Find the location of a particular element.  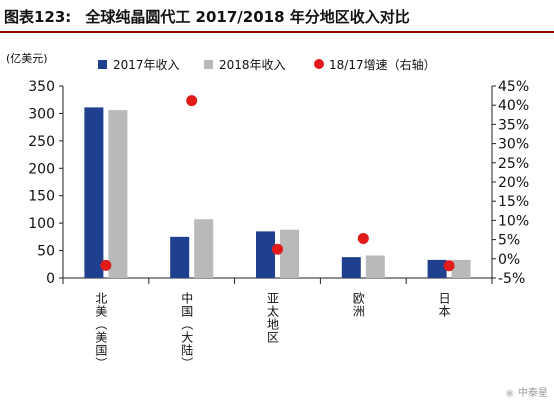

figure-title-text: 全球纯晶圆代工 2017/2018 年分地区收入对比 is located at coordinates (247, 17).